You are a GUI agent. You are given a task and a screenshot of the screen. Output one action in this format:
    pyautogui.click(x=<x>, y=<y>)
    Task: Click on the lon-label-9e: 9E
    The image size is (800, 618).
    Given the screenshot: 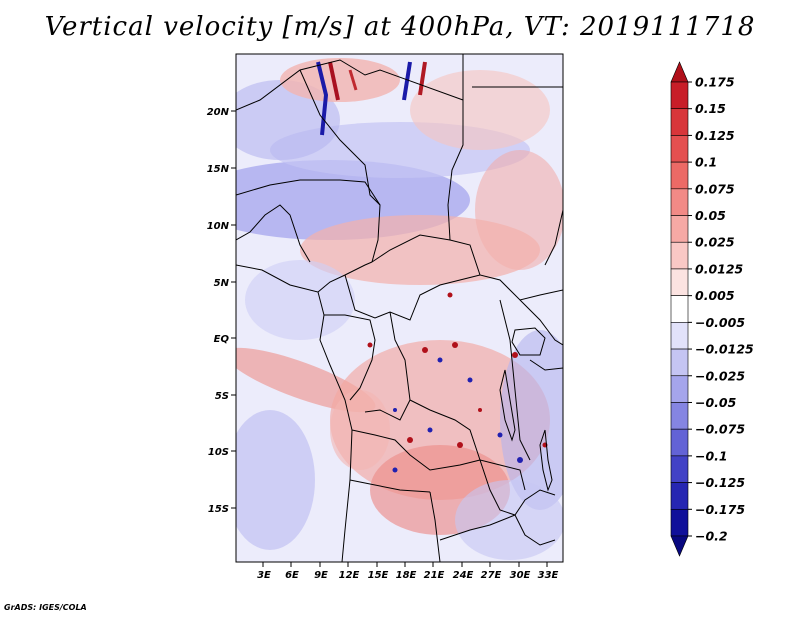 What is the action you would take?
    pyautogui.click(x=321, y=575)
    